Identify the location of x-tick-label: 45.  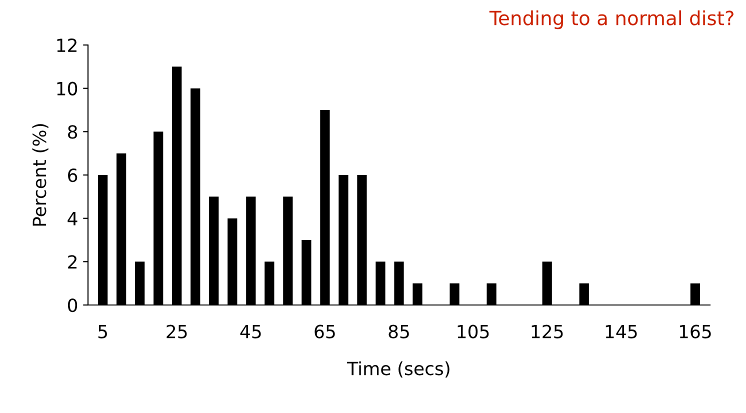
(250, 331).